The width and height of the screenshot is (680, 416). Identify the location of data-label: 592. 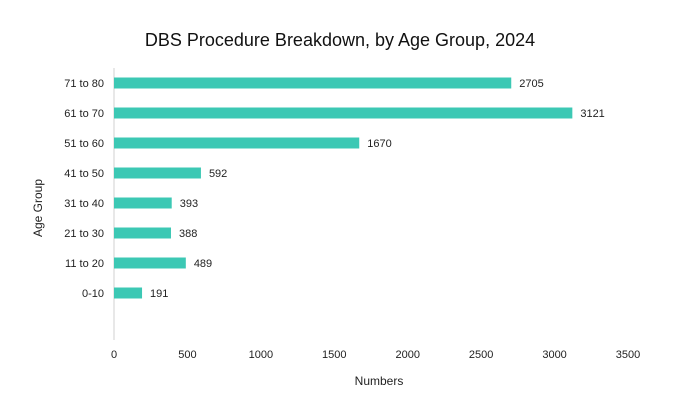
(218, 174).